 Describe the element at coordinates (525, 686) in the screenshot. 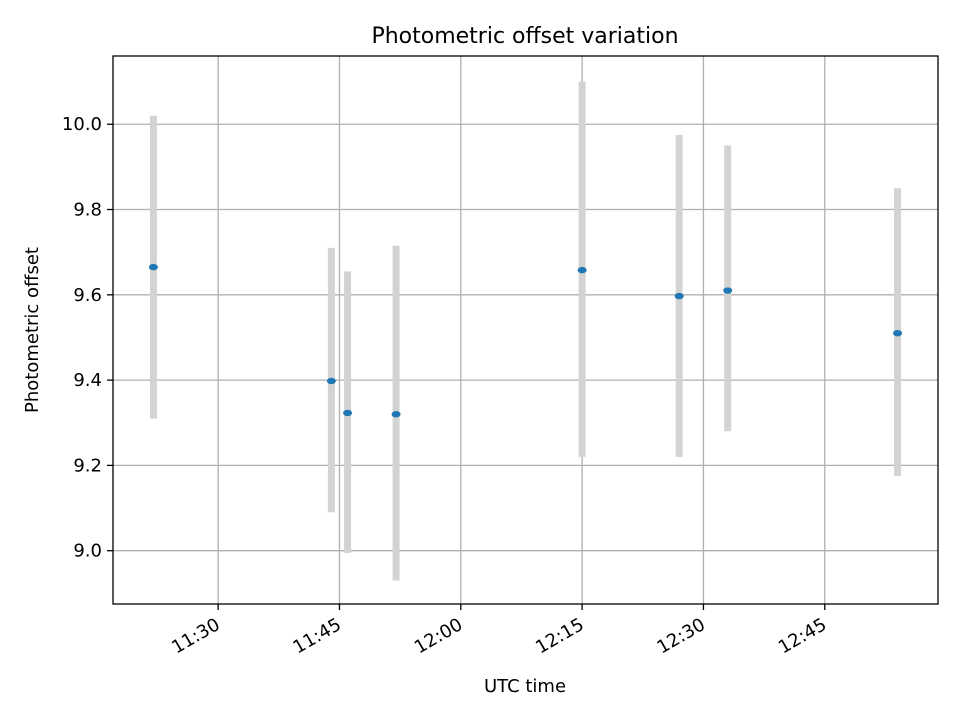

I see `x-axis-label: UTC time` at that location.